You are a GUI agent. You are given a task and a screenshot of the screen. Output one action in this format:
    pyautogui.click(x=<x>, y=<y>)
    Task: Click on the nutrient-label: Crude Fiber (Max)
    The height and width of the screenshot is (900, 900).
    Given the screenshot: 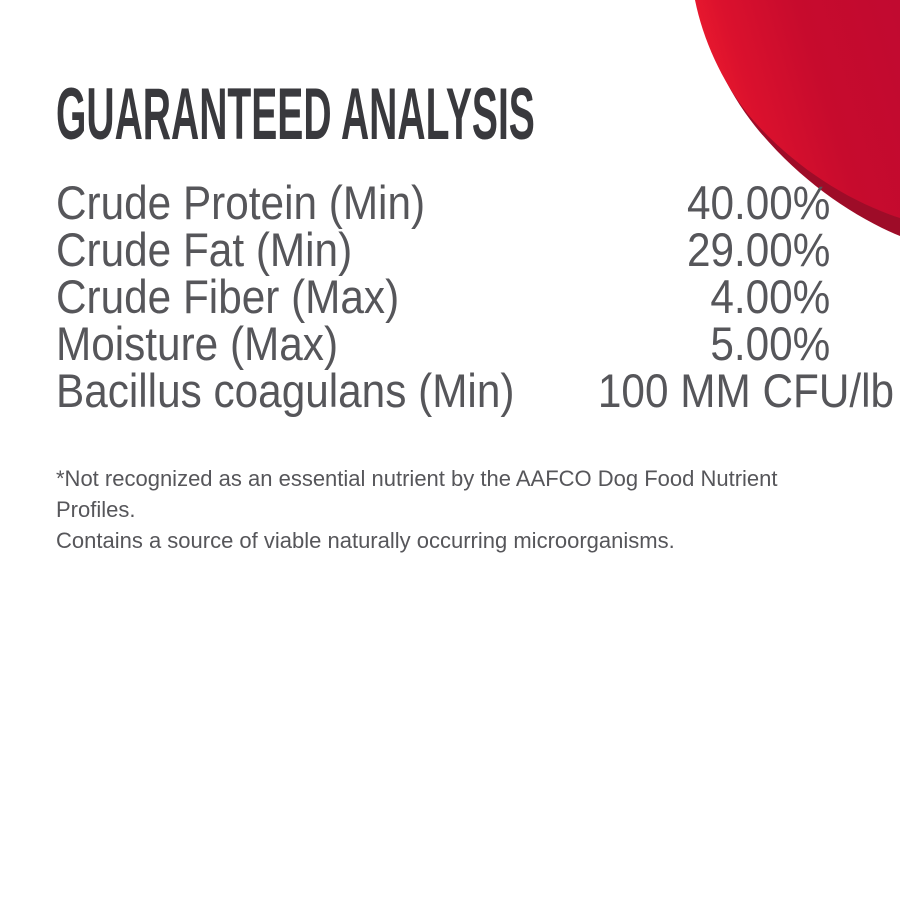 What is the action you would take?
    pyautogui.click(x=228, y=296)
    